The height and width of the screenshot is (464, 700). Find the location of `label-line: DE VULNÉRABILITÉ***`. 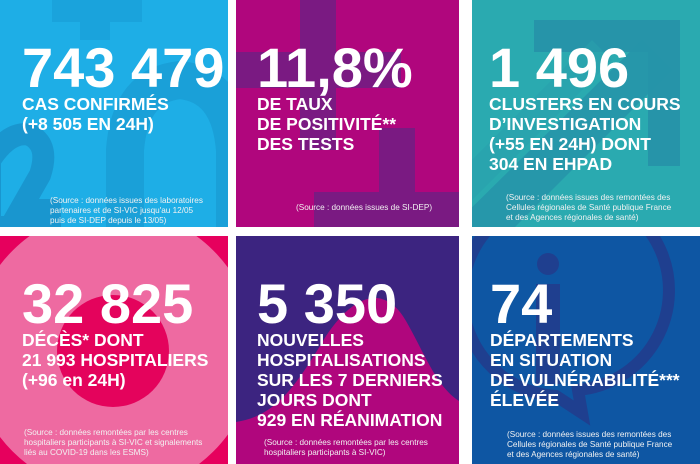

label-line: DE VULNÉRABILITÉ*** is located at coordinates (585, 380).